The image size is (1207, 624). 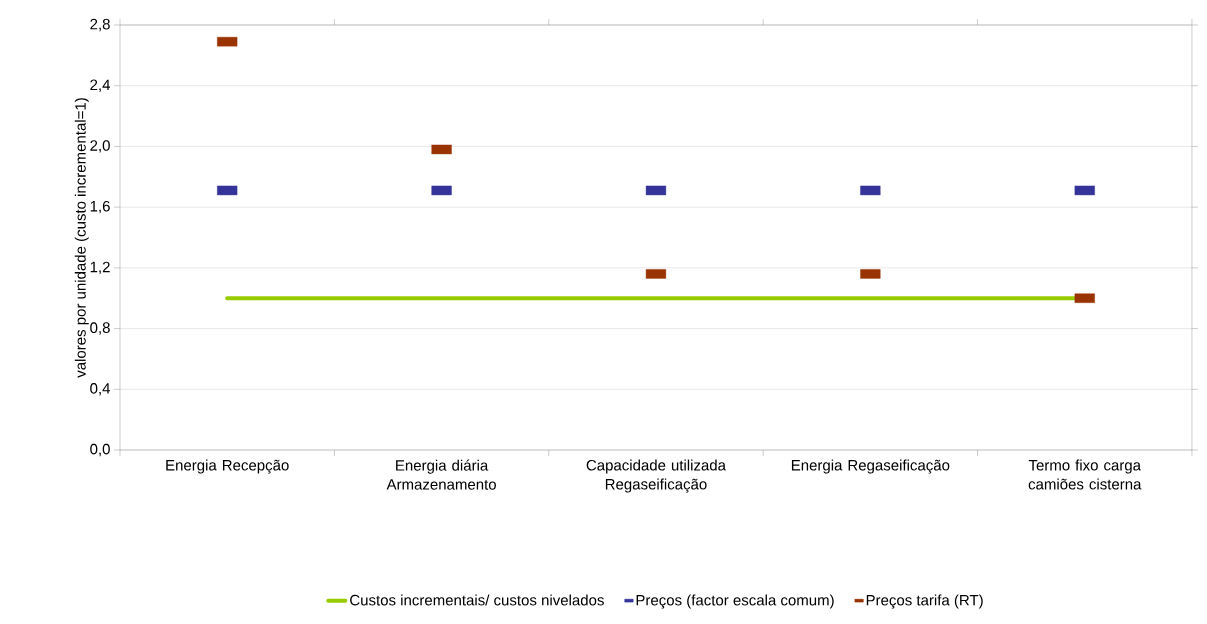 I want to click on x-tick-label: Capacidade utilizada Regaseificação, so click(x=656, y=476).